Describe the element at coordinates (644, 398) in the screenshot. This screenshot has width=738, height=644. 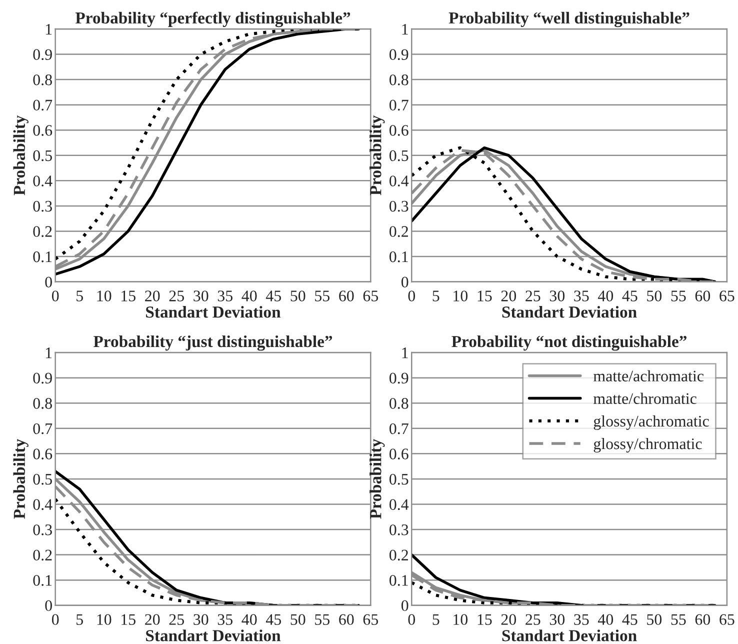
I see `legend-label: matte/chromatic` at that location.